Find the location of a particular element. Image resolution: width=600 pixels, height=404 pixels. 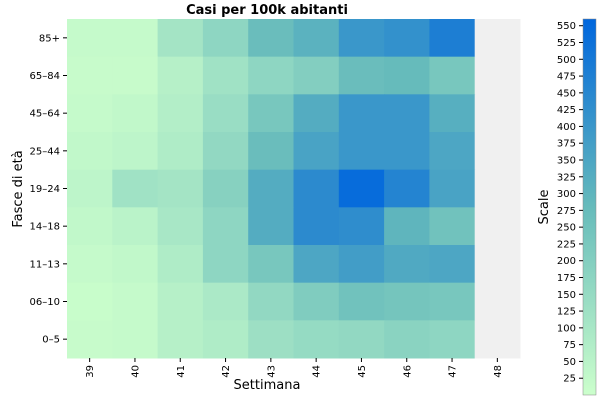

y-tick-label: 06–10 is located at coordinates (45, 302).